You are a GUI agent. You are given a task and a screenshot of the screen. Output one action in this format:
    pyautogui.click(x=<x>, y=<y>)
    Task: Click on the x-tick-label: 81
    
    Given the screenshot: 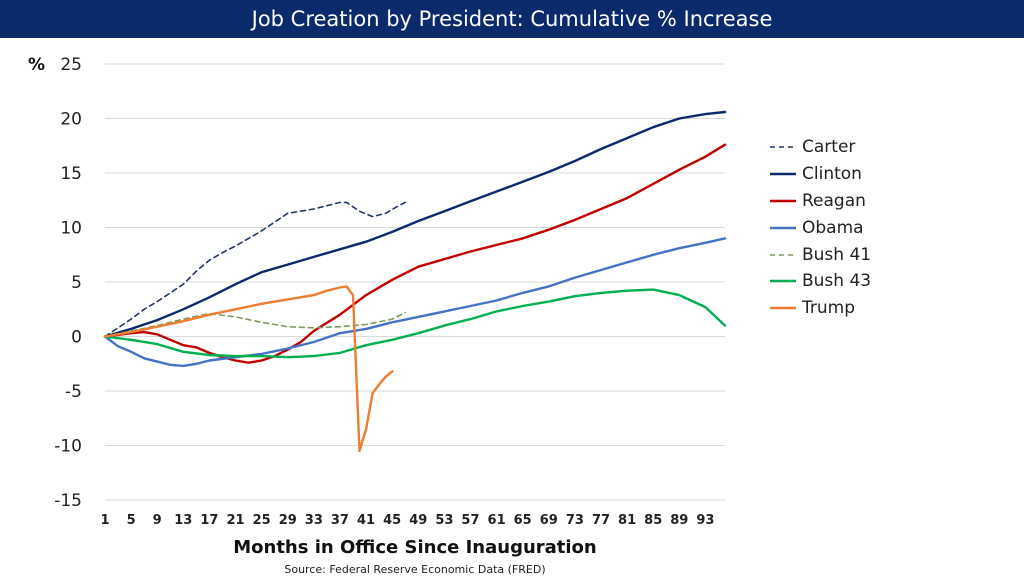 What is the action you would take?
    pyautogui.click(x=627, y=520)
    